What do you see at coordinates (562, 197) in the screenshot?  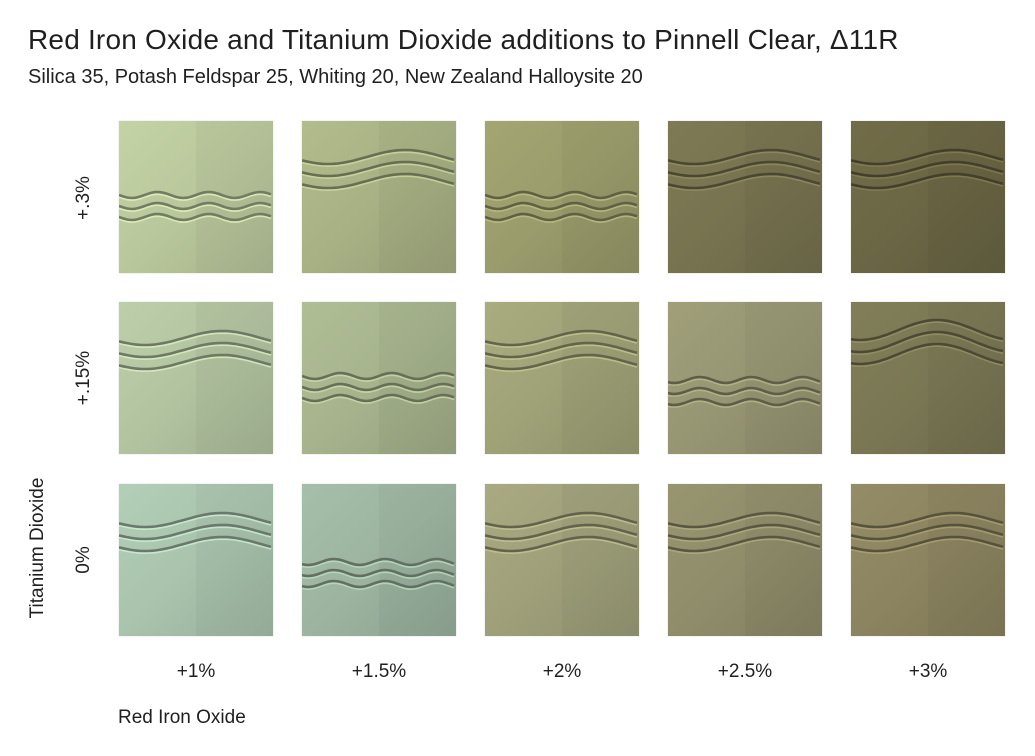 I see `glaze-tile-r1-c3` at bounding box center [562, 197].